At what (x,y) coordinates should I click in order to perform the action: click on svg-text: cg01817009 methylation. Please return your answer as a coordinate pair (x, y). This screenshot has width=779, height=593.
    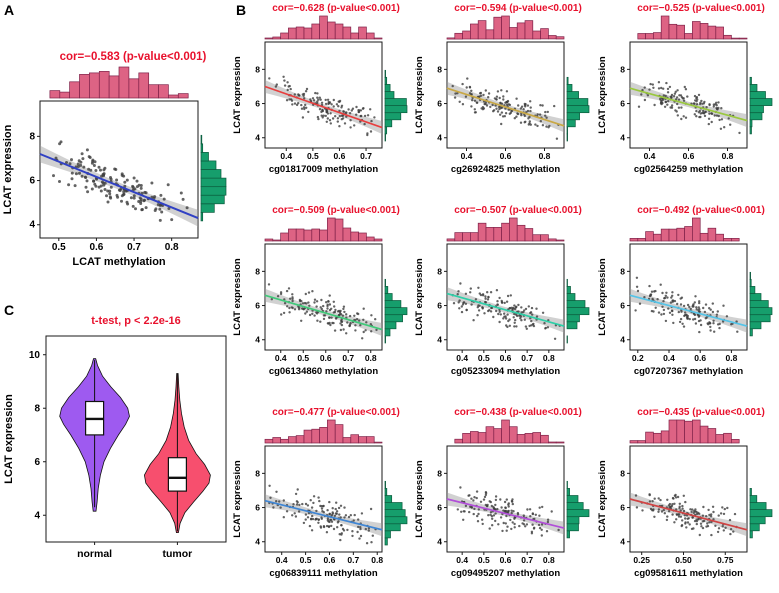
    Looking at the image, I should click on (324, 169).